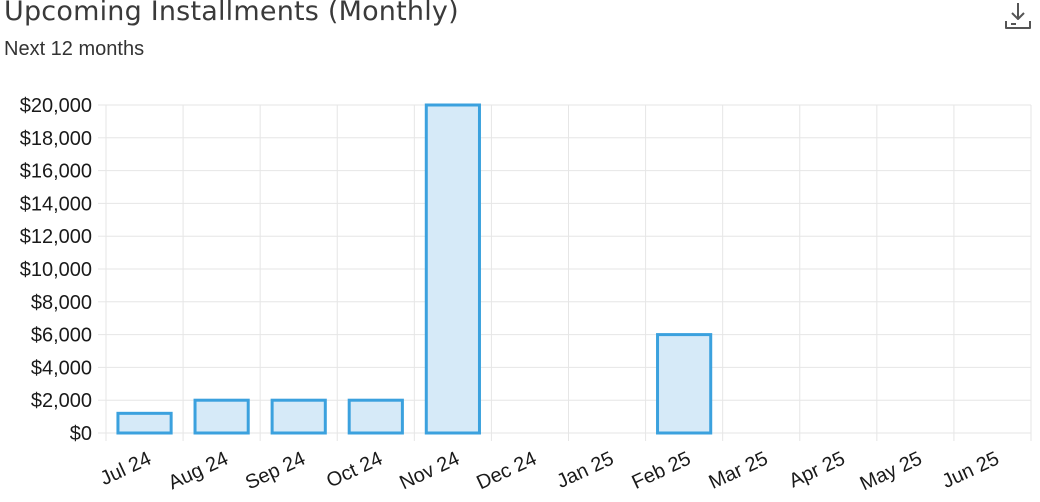 The image size is (1040, 502). What do you see at coordinates (74, 49) in the screenshot?
I see `chart-subtitle: Next 12 months` at bounding box center [74, 49].